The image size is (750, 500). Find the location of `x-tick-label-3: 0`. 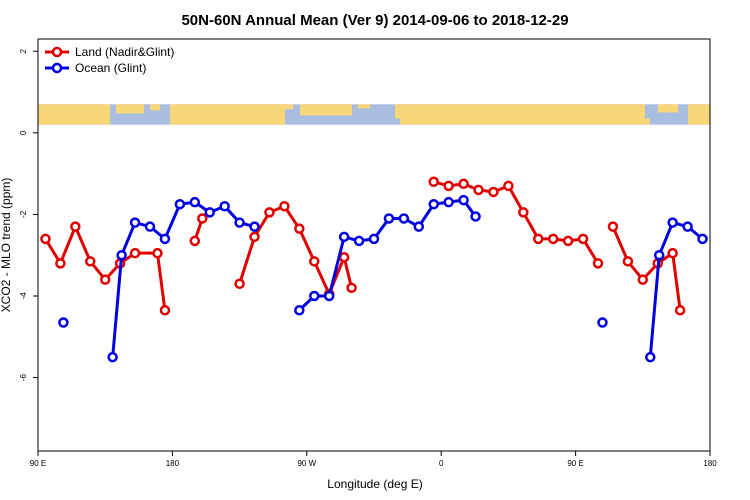

x-tick-label-3: 0 is located at coordinates (441, 463).